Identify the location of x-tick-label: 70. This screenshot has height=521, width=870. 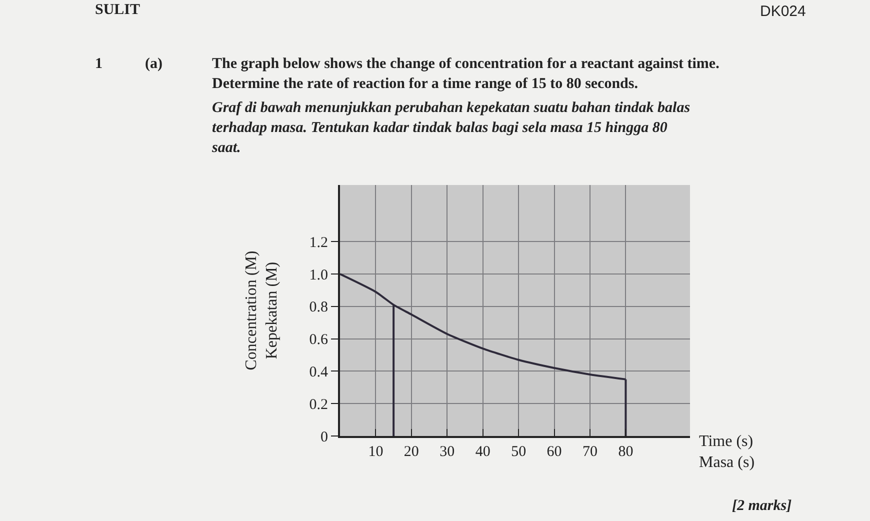
(590, 452).